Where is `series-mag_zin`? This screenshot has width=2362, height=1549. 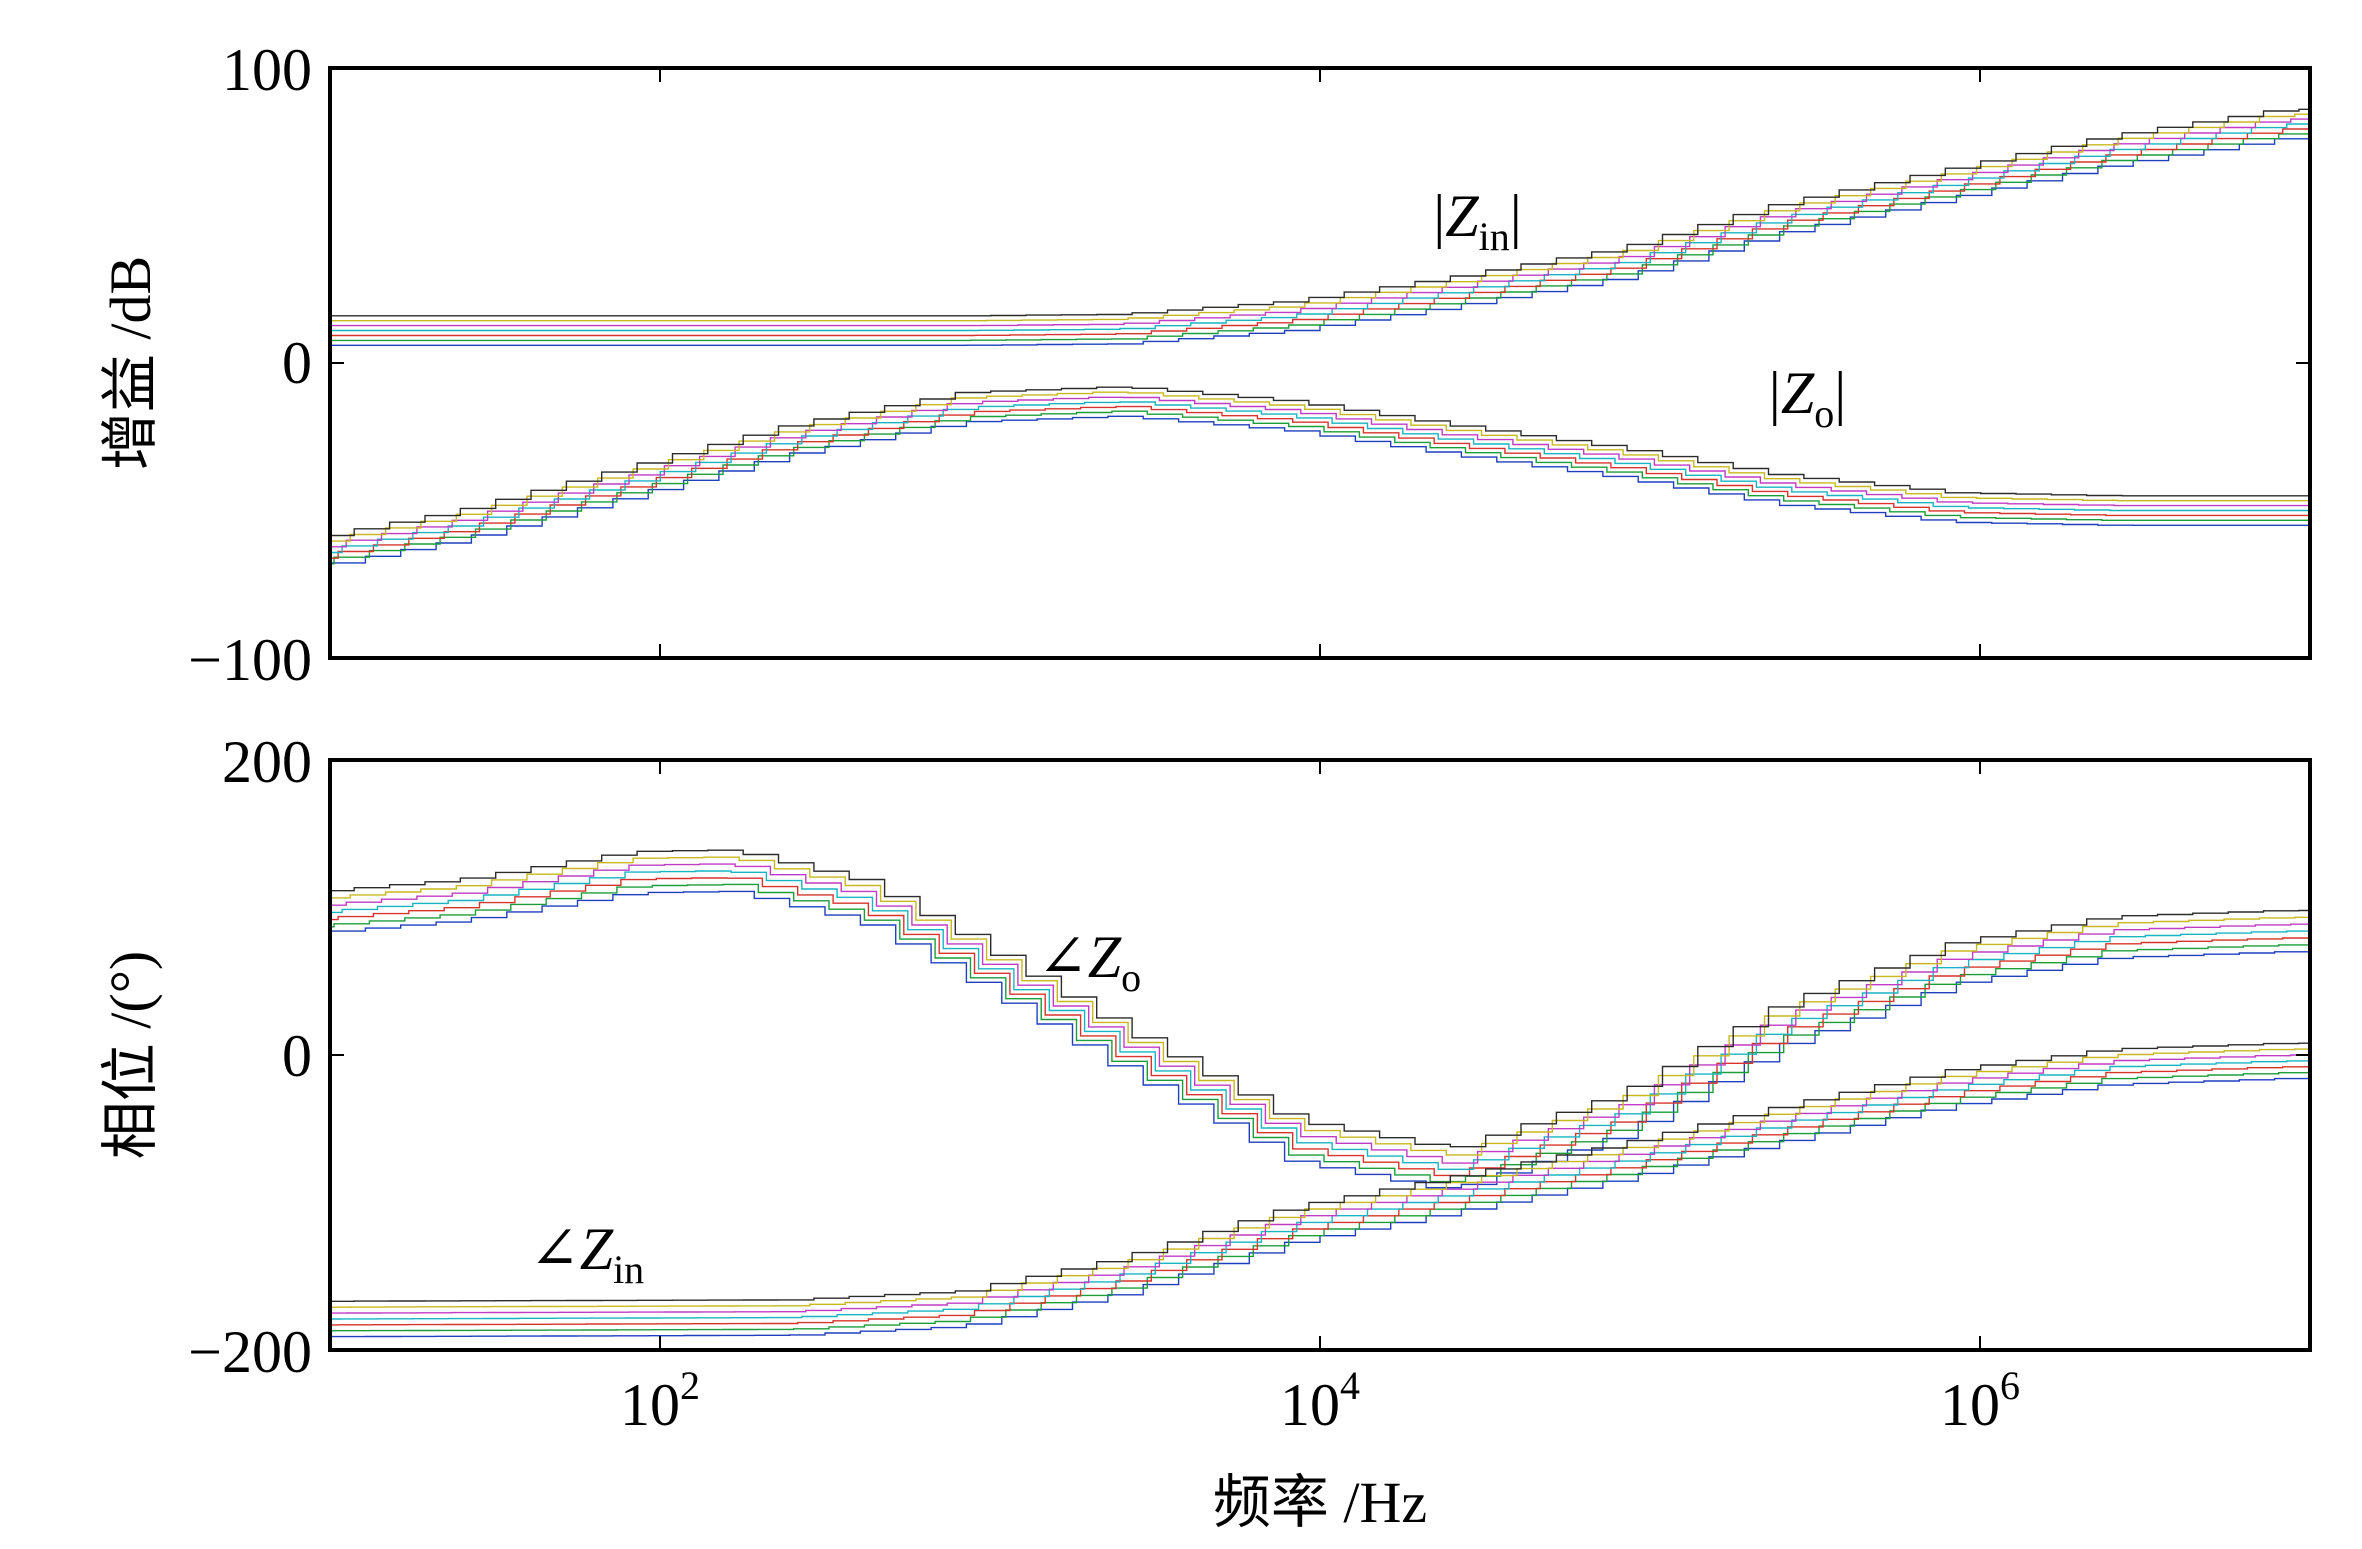 series-mag_zin is located at coordinates (1320, 227).